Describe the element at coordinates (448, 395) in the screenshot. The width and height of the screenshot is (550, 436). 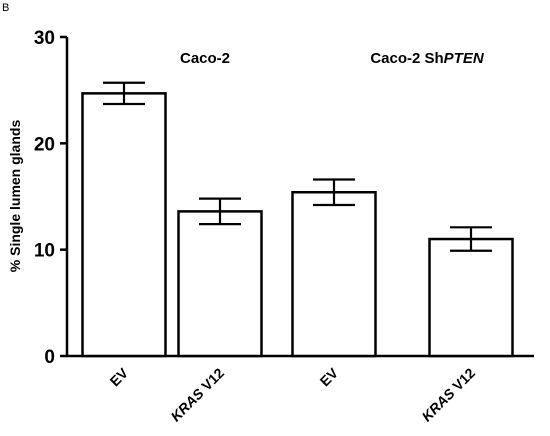
I see `x-tick-label-3: KRAS V12` at that location.